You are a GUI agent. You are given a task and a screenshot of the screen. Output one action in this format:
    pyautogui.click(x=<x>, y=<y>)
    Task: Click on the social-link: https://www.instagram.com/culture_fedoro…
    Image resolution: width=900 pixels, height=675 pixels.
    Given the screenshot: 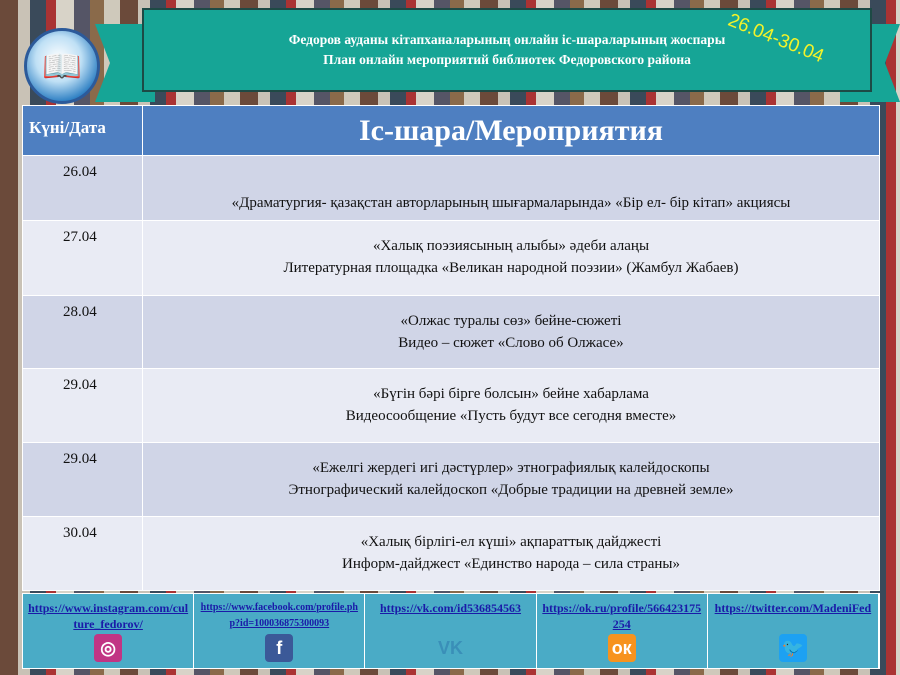 What is the action you would take?
    pyautogui.click(x=108, y=616)
    